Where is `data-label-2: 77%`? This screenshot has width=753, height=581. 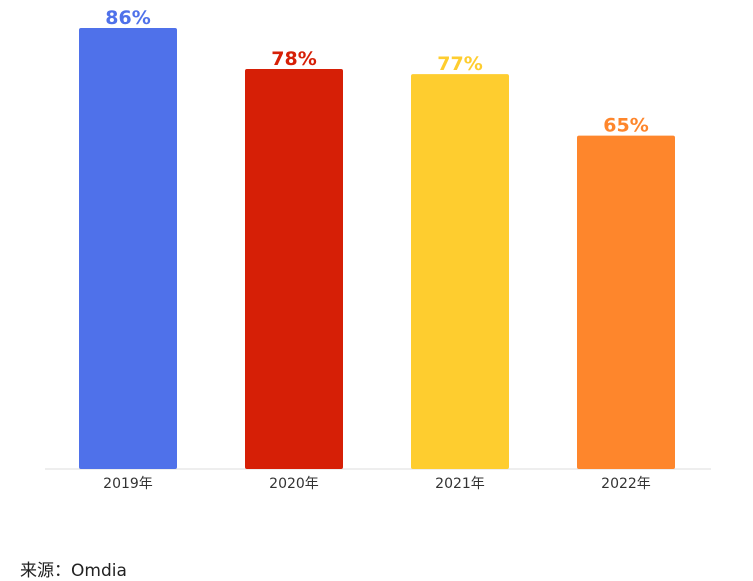
data-label-2: 77% is located at coordinates (459, 64).